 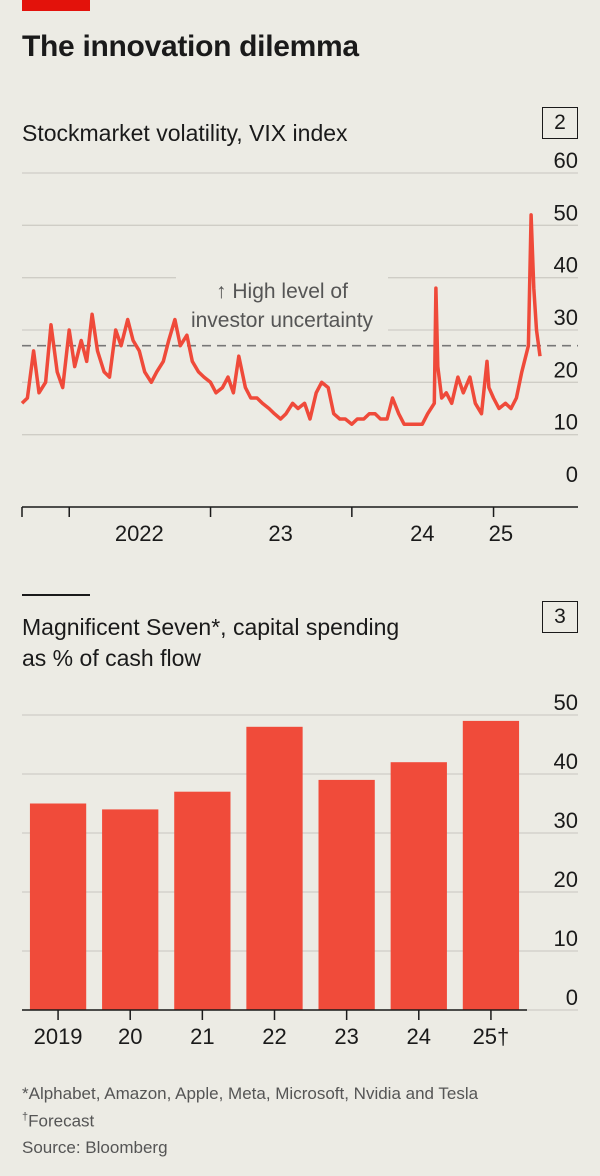 I want to click on dagger-mark: †, so click(x=25, y=1117).